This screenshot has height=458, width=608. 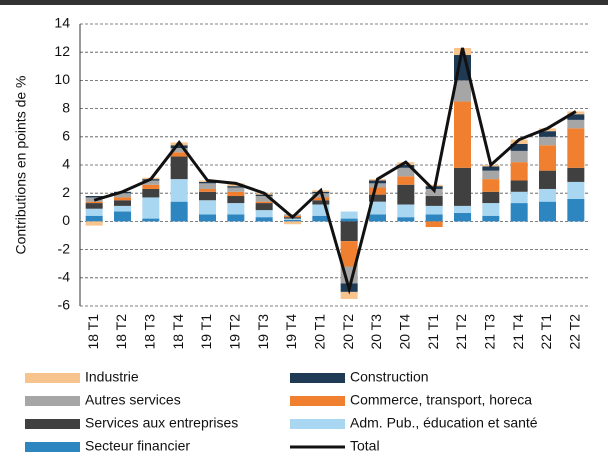 I want to click on y-tick-label: 6, so click(x=66, y=136).